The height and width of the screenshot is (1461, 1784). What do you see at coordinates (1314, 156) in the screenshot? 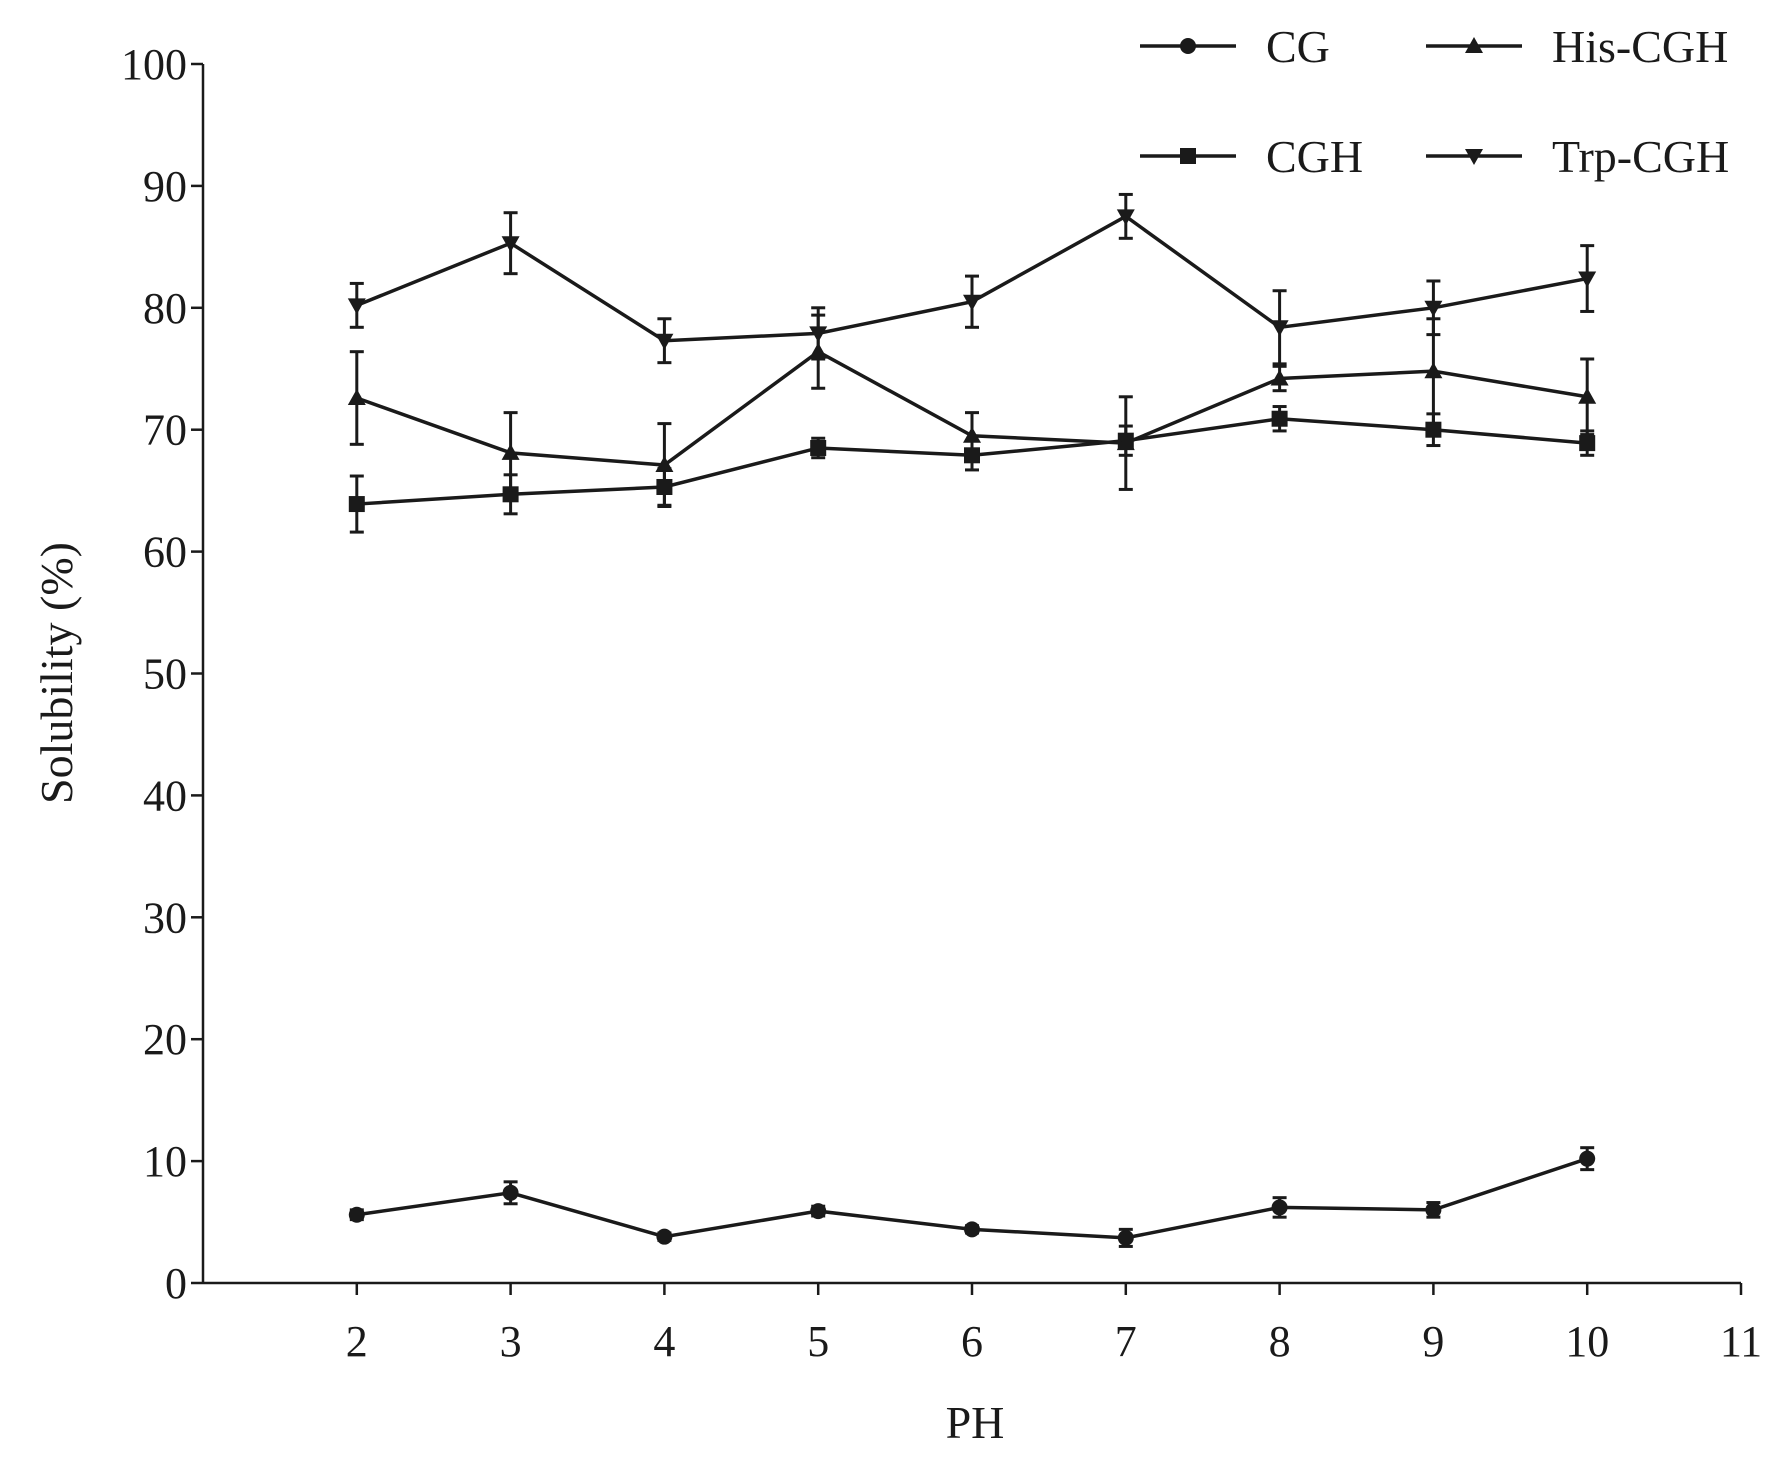
I see `legend-label: CGH` at bounding box center [1314, 156].